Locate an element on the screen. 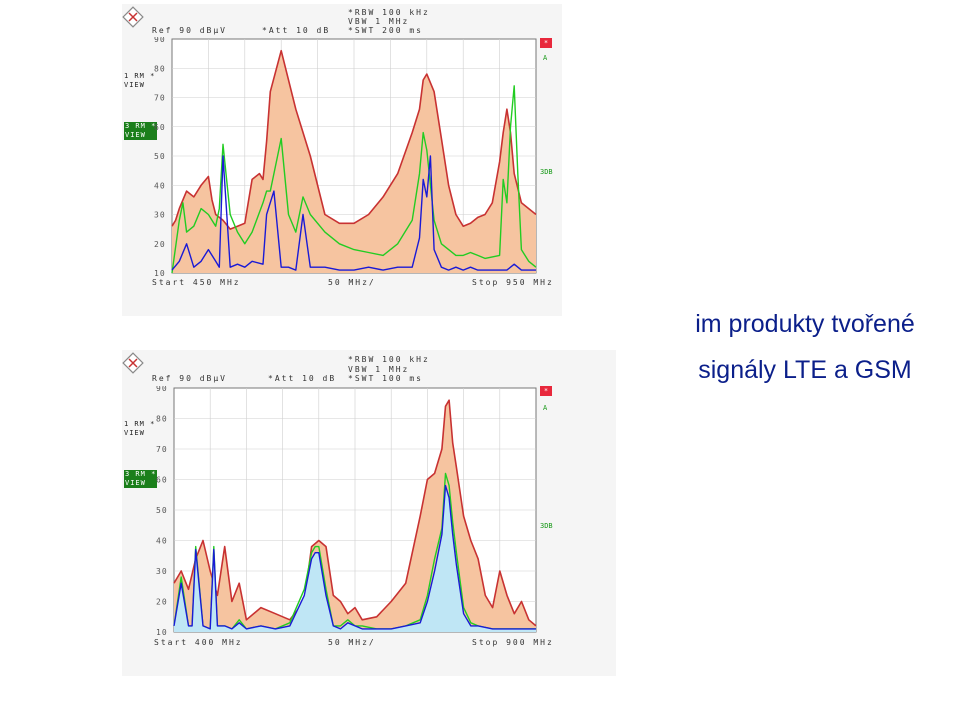 The image size is (960, 717). caption-line-2: signály LTE a GSM is located at coordinates (805, 370).